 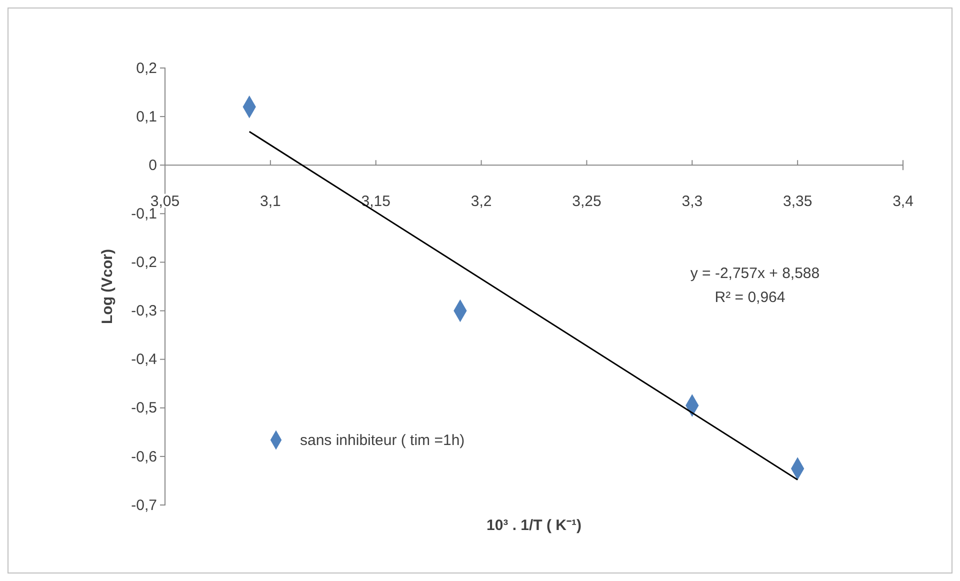 I want to click on x-tick-label: 3,2, so click(x=481, y=201).